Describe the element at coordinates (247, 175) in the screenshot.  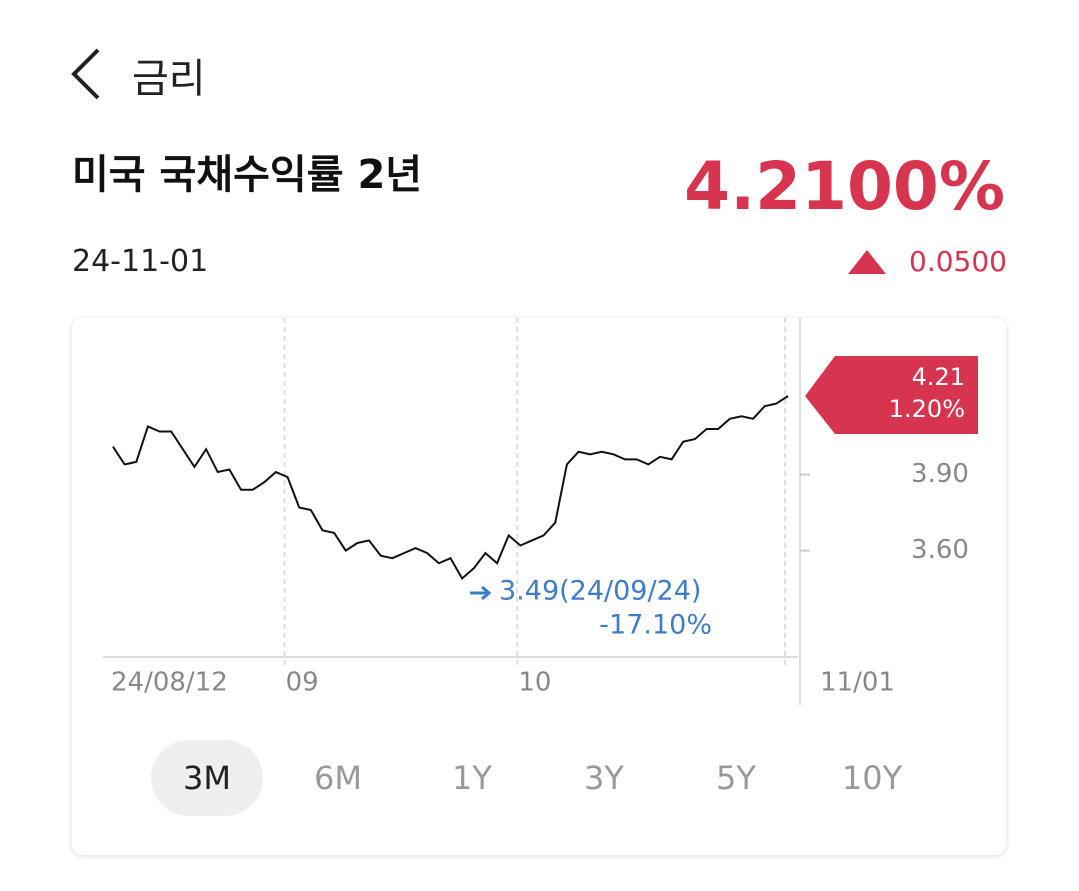
I see `instrument-title: 미국 국채수익률 2년` at that location.